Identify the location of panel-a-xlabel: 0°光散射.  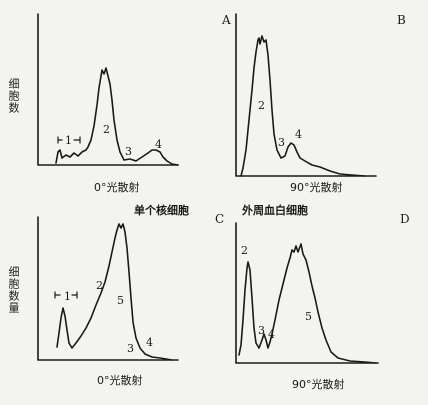
(117, 187).